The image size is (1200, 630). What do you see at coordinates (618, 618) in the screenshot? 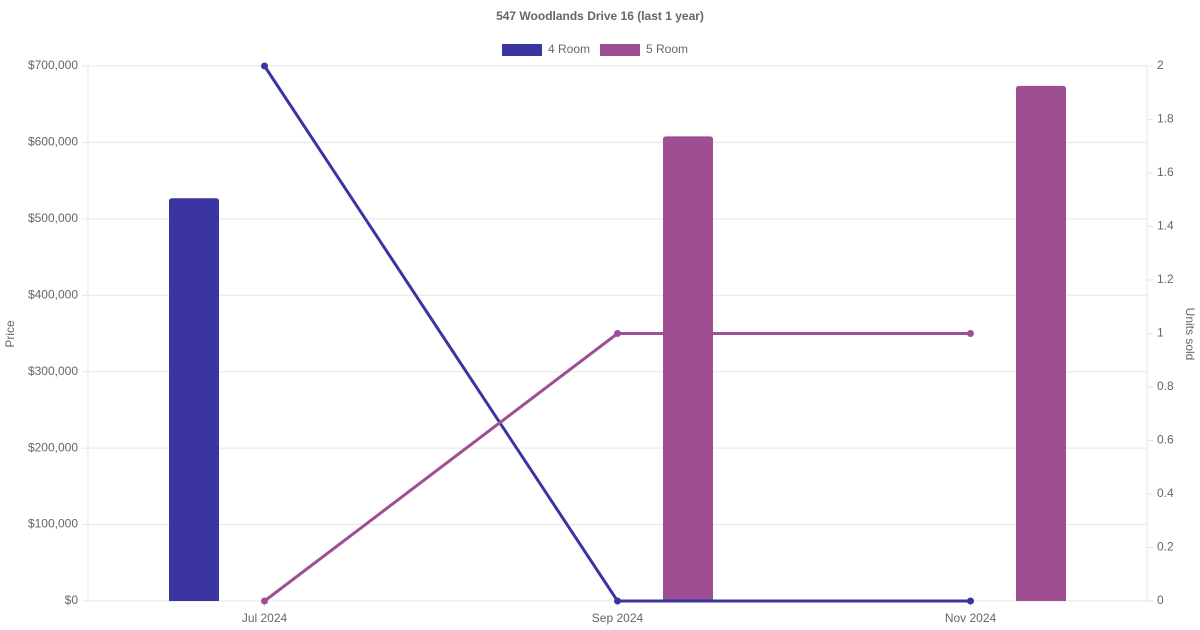
I see `x-tick-label: Sep 2024` at bounding box center [618, 618].